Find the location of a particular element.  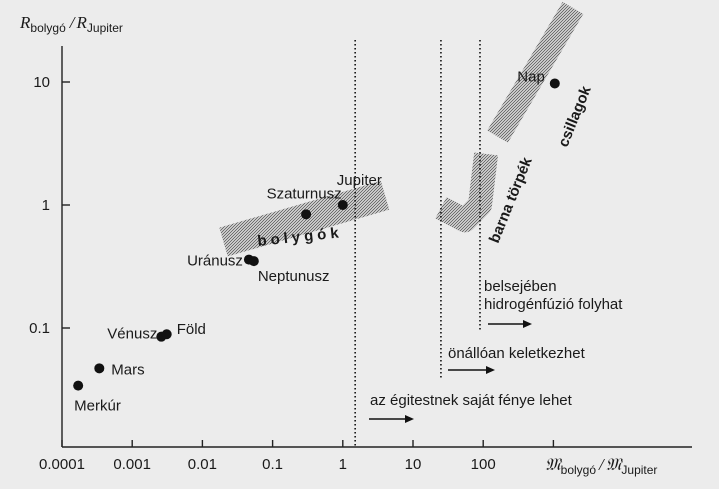

y-axis-title: Rbolygó / RJupiter is located at coordinates (71, 24).